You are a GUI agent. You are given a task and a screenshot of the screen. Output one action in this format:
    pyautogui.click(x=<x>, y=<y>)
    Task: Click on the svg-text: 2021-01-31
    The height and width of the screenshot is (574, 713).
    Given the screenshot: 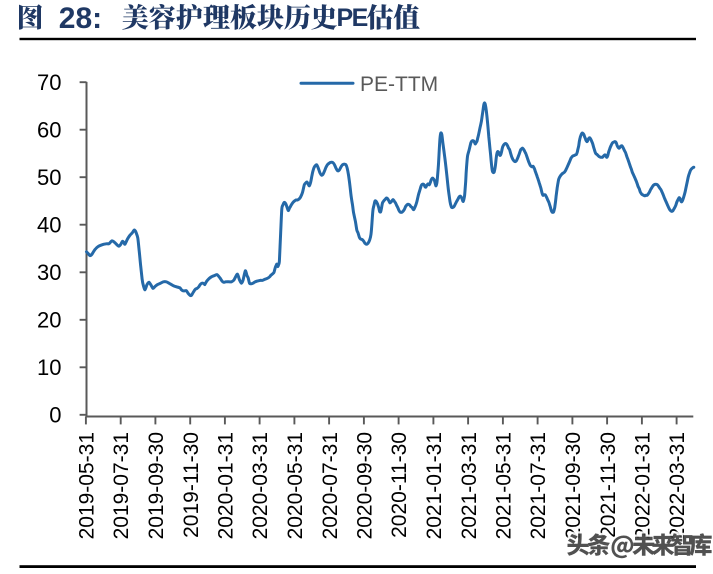 What is the action you would take?
    pyautogui.click(x=434, y=485)
    